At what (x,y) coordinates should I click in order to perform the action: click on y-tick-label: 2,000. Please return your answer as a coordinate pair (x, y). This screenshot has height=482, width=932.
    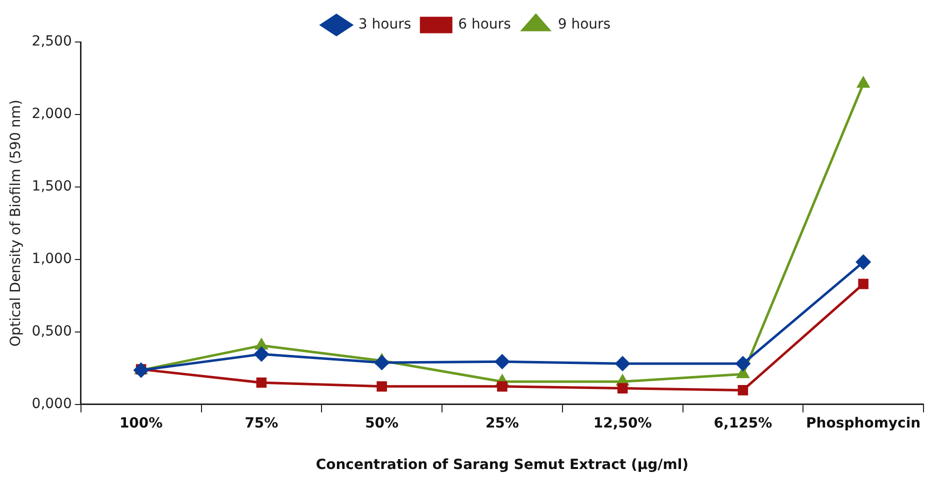
    Looking at the image, I should click on (52, 114).